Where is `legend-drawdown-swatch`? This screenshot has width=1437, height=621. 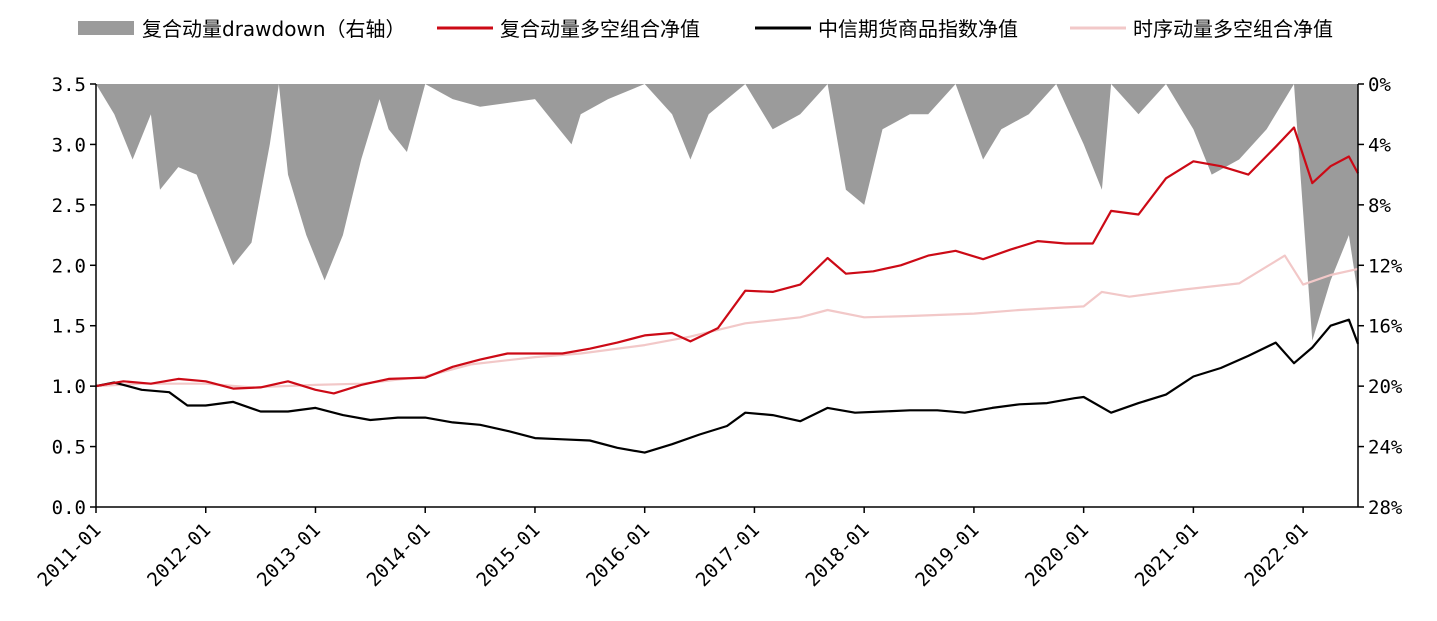
legend-drawdown-swatch is located at coordinates (106, 28).